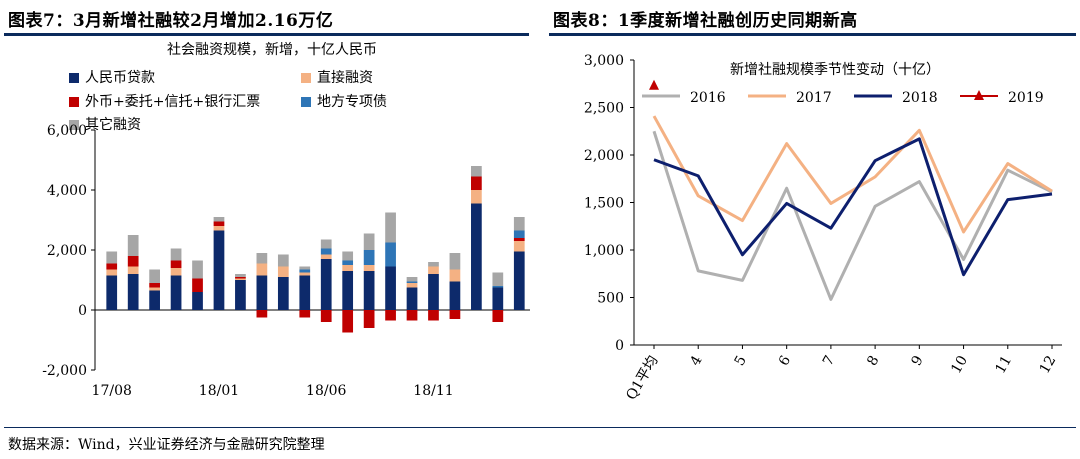  What do you see at coordinates (829, 361) in the screenshot?
I see `right-x-tick-label: 7` at bounding box center [829, 361].